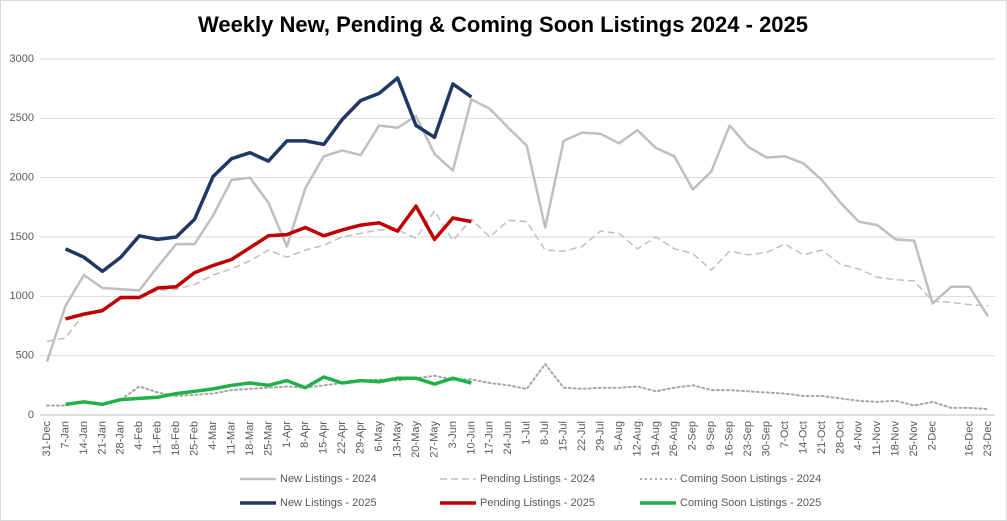 The width and height of the screenshot is (1007, 521). What do you see at coordinates (361, 437) in the screenshot?
I see `x-tick-label: 29-Apr` at bounding box center [361, 437].